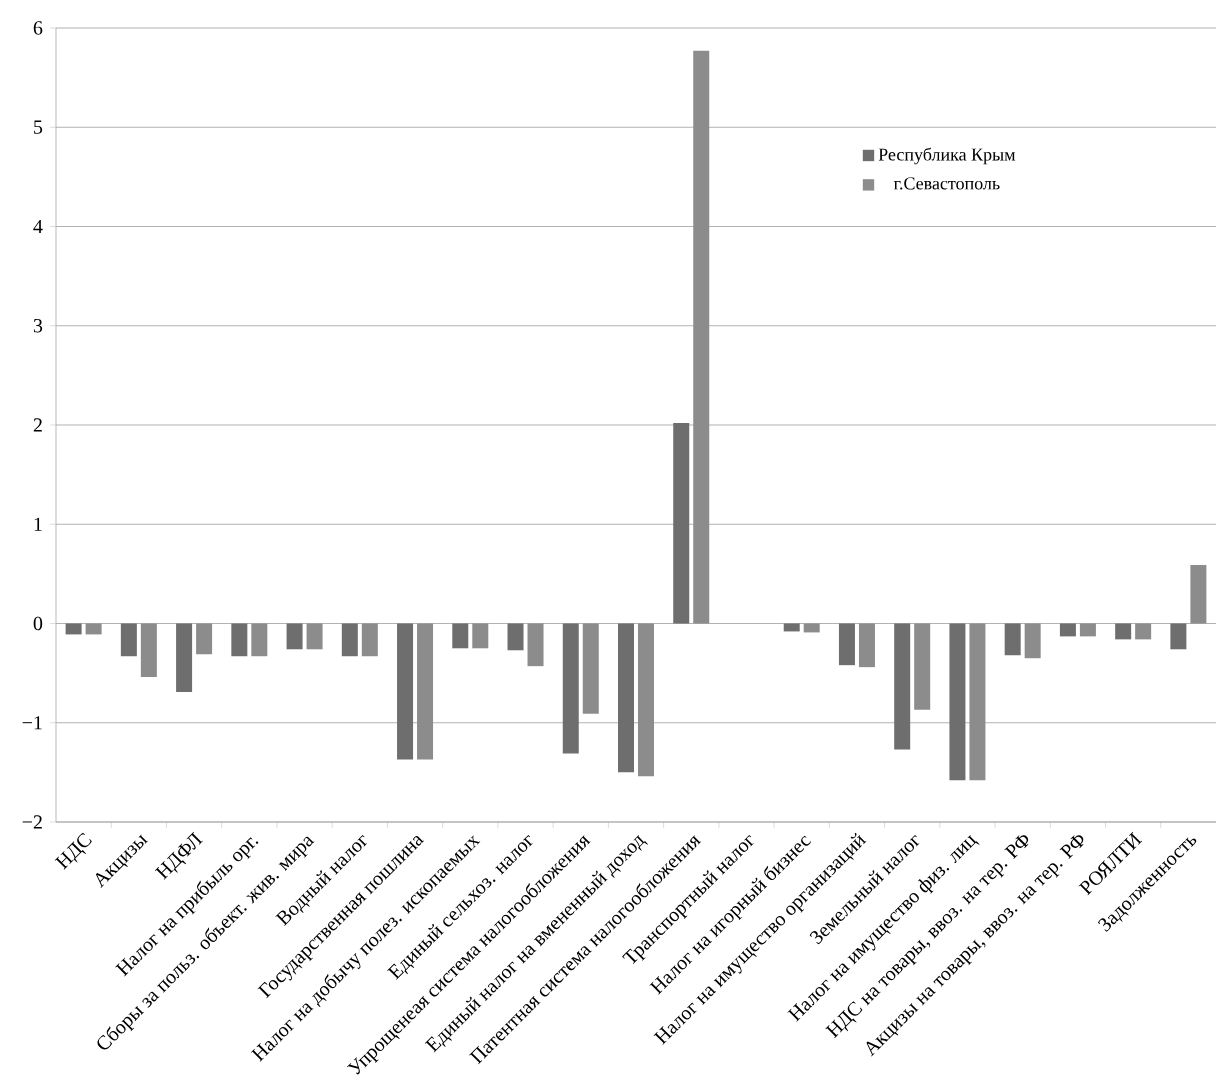  I want to click on y-tick-label: −1, so click(32, 722).